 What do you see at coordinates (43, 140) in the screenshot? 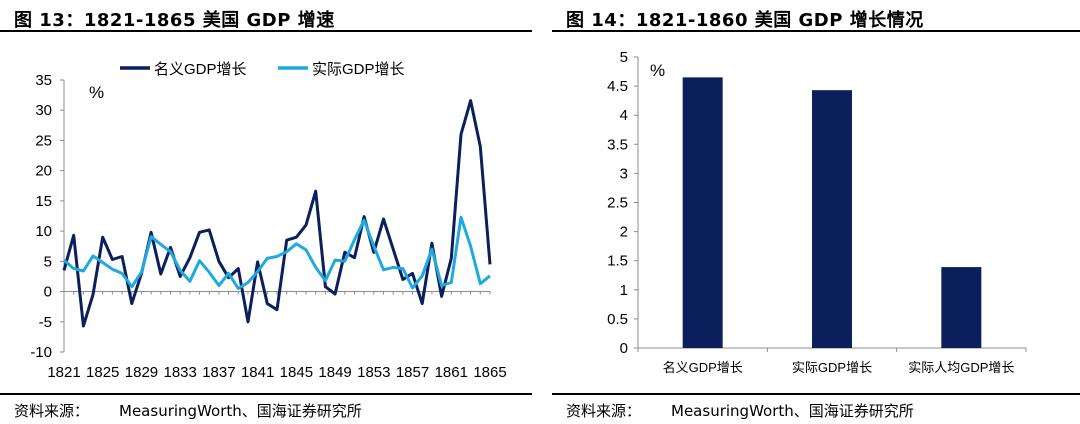
I see `y-tick-label: 25` at bounding box center [43, 140].